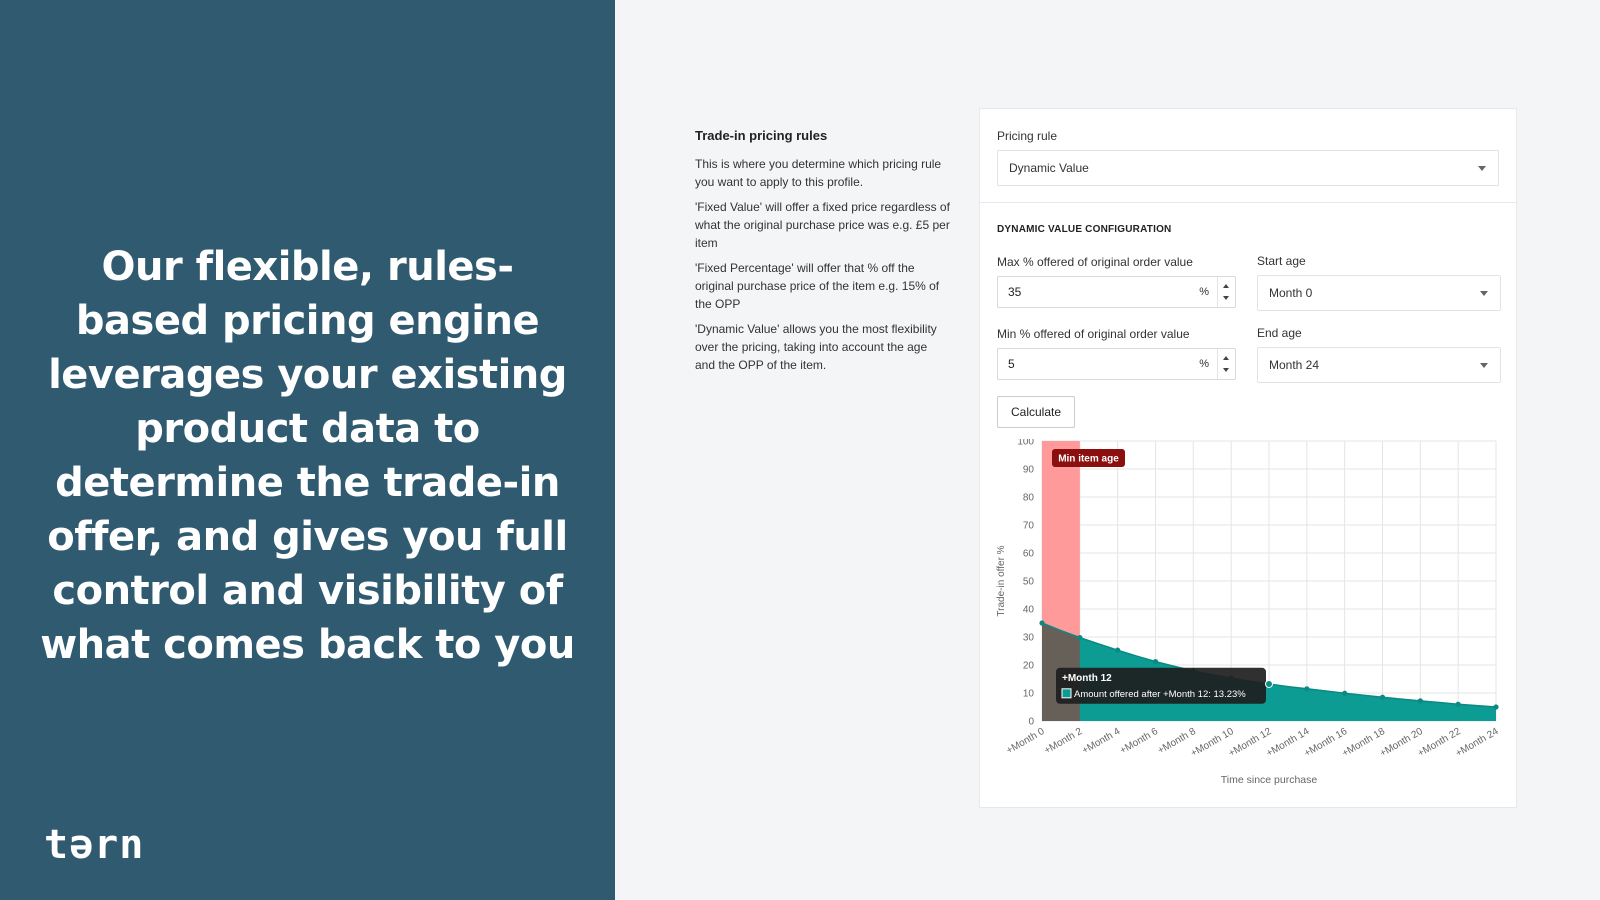 The image size is (1600, 900). I want to click on chart-tooltip, so click(1161, 685).